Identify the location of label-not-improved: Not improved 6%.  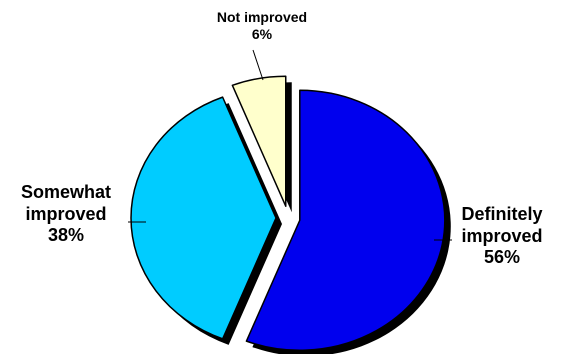
(262, 26).